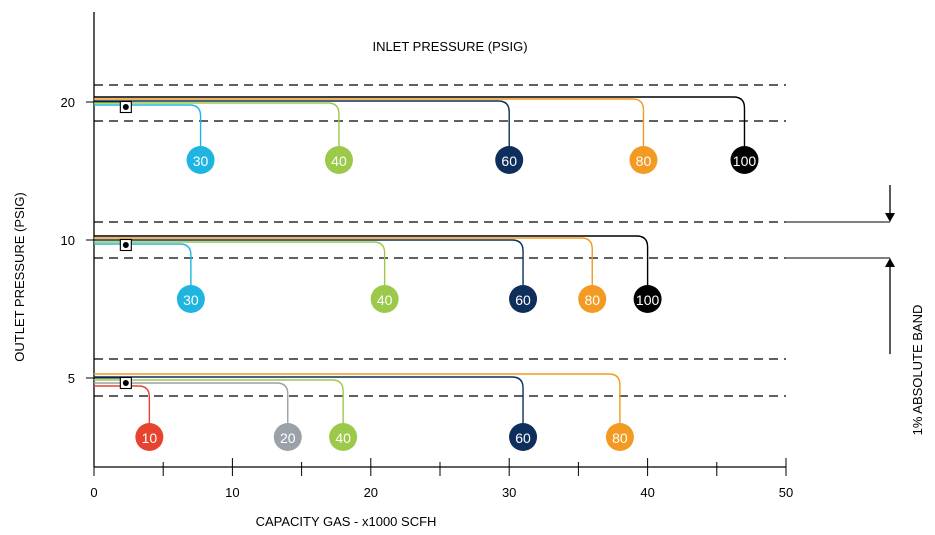  I want to click on y-tick-label: 10, so click(68, 240).